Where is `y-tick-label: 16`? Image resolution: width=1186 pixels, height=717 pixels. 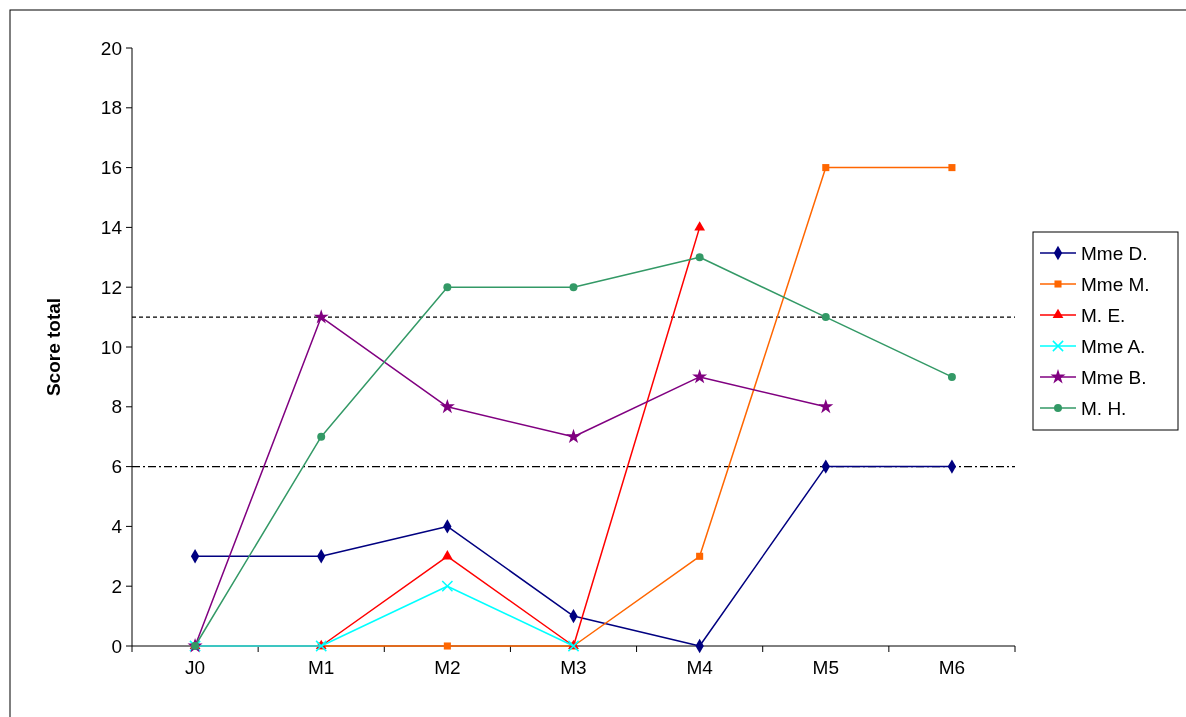 y-tick-label: 16 is located at coordinates (111, 168).